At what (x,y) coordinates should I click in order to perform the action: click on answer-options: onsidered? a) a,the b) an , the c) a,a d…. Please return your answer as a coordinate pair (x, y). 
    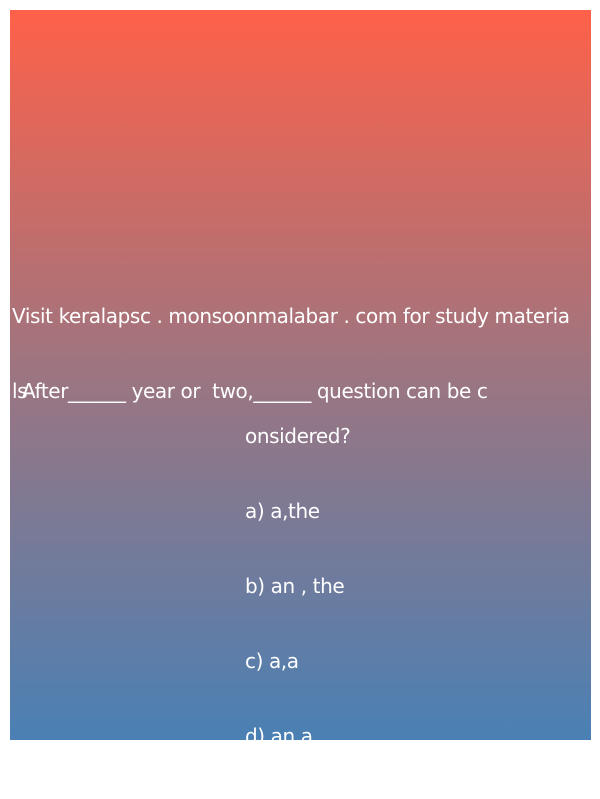
    Looking at the image, I should click on (298, 586).